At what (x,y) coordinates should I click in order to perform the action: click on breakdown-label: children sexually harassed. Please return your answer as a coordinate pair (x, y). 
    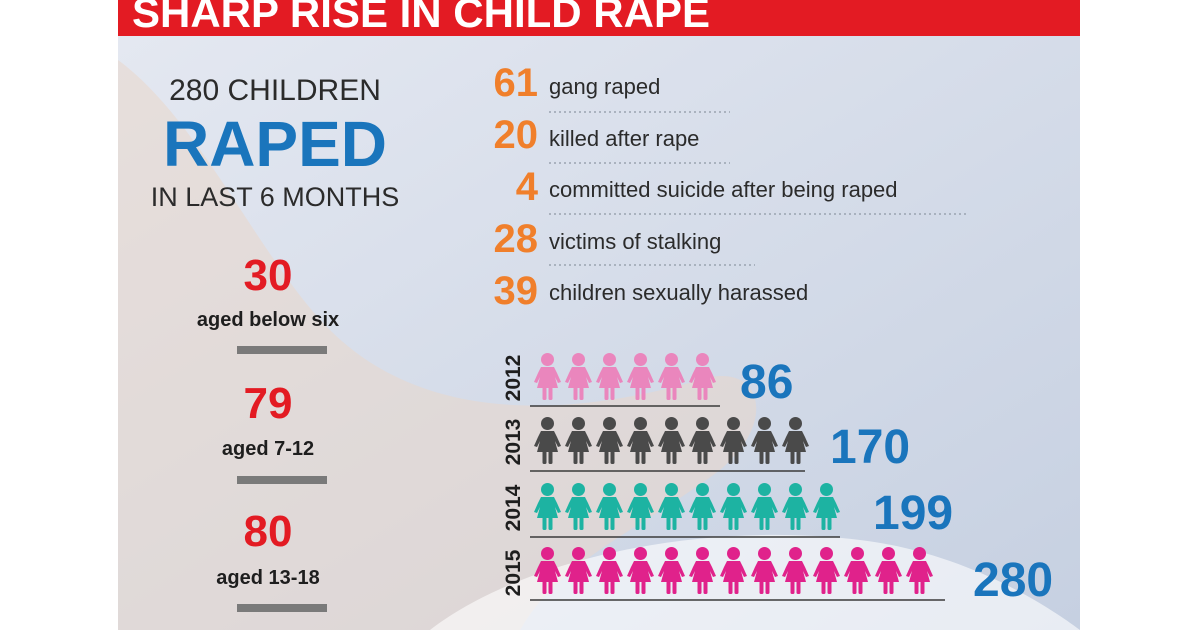
    Looking at the image, I should click on (678, 292).